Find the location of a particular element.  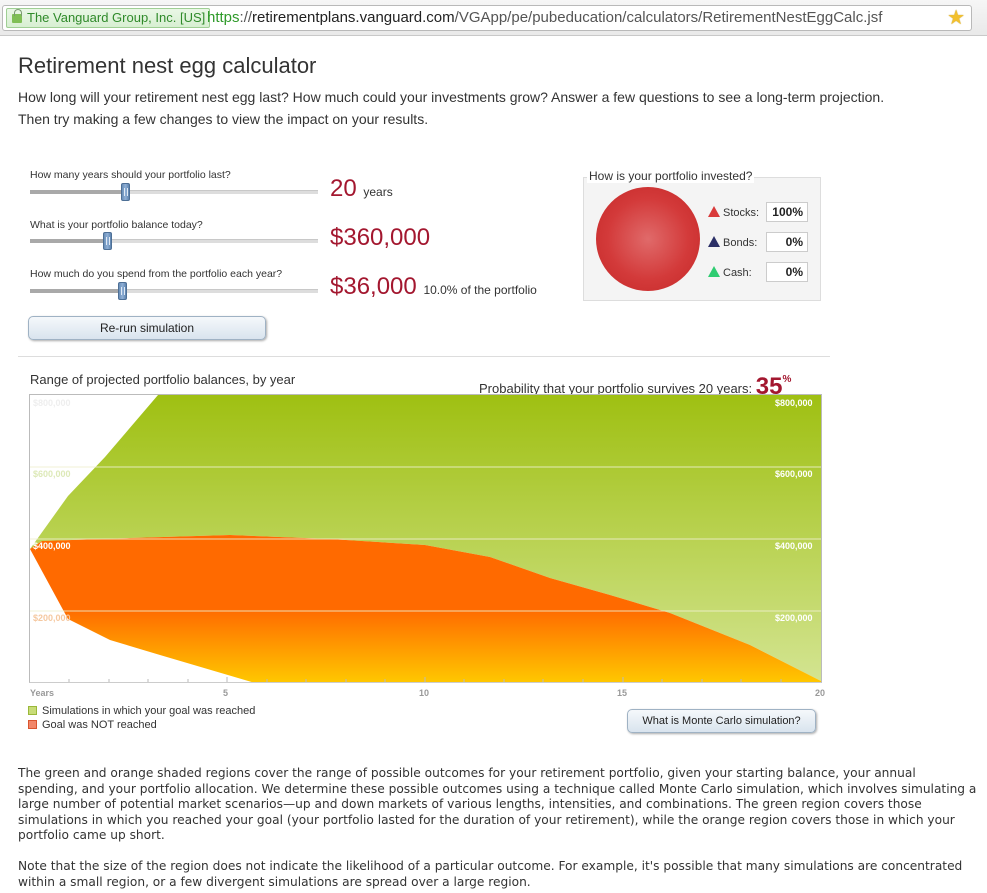

ev-label: The Vanguard Group, Inc. [US] is located at coordinates (116, 17).